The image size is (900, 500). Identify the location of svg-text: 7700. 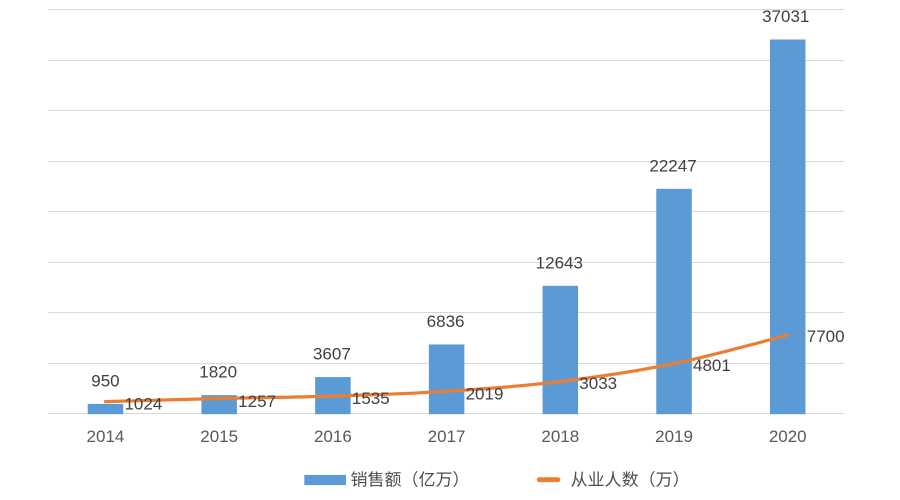
(826, 336).